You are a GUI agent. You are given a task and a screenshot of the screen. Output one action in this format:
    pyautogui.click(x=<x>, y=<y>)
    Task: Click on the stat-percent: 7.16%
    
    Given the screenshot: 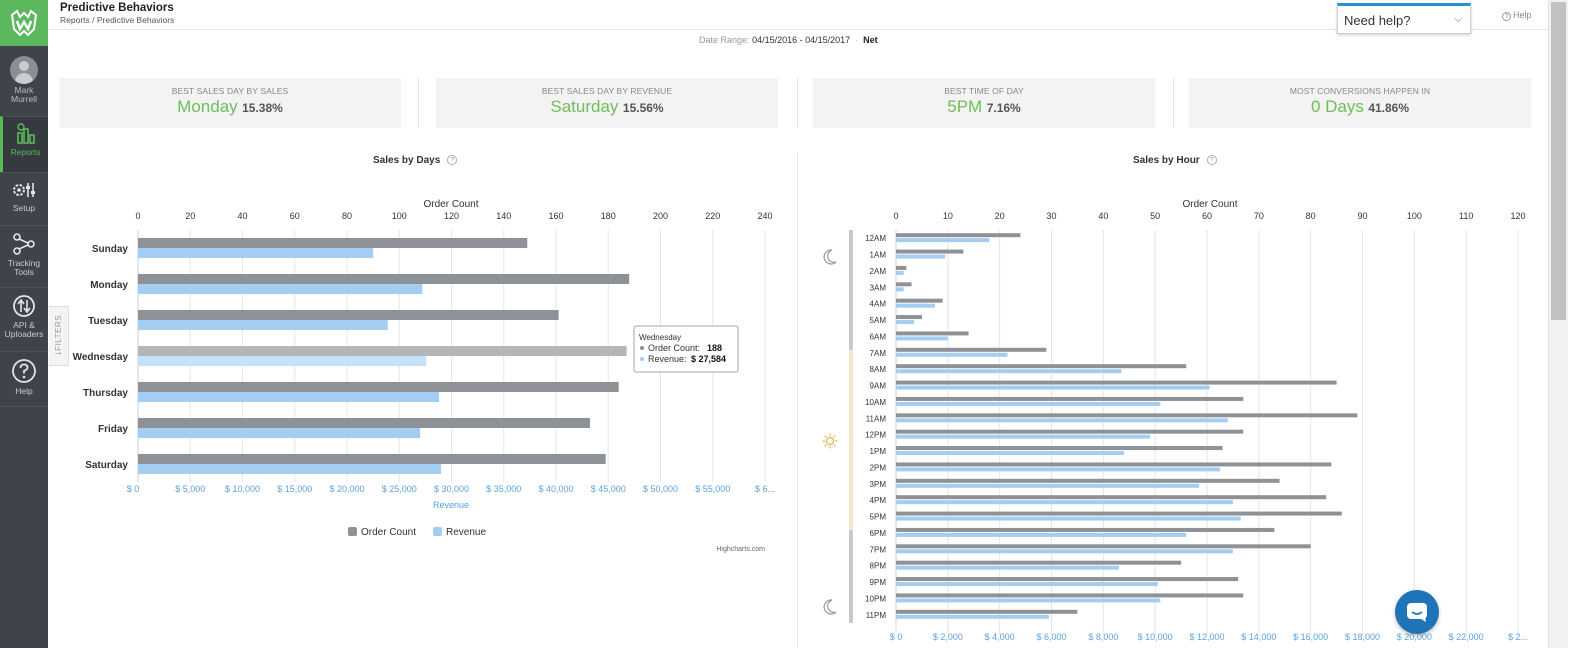 What is the action you would take?
    pyautogui.click(x=1003, y=108)
    